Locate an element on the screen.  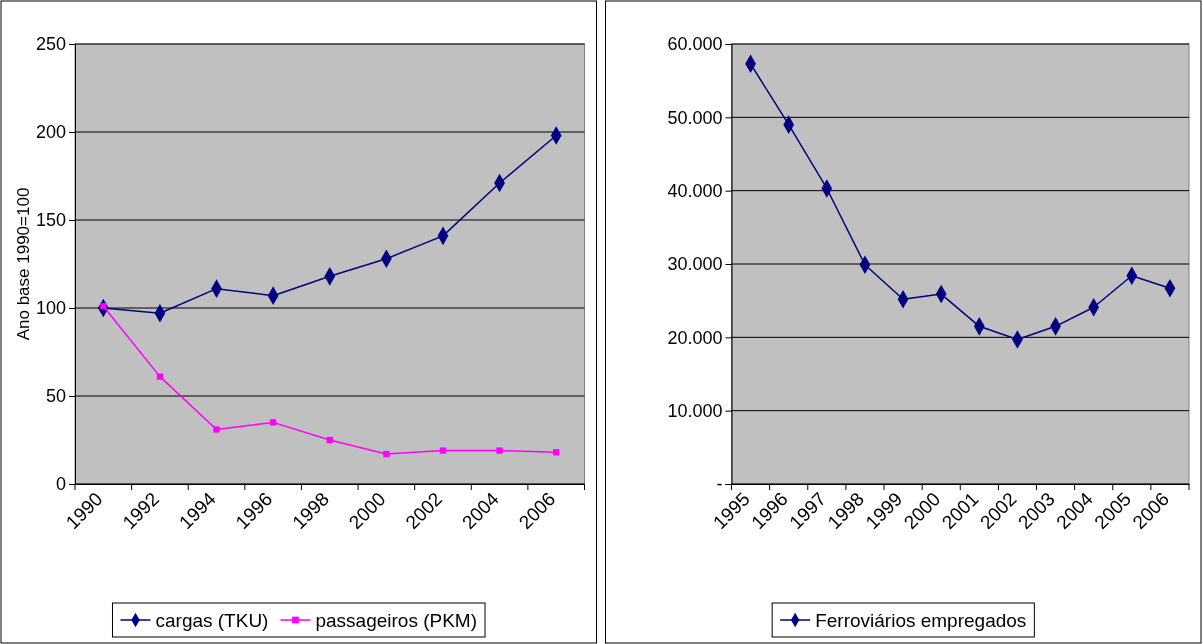
y-tick-label: 20.000 is located at coordinates (695, 337).